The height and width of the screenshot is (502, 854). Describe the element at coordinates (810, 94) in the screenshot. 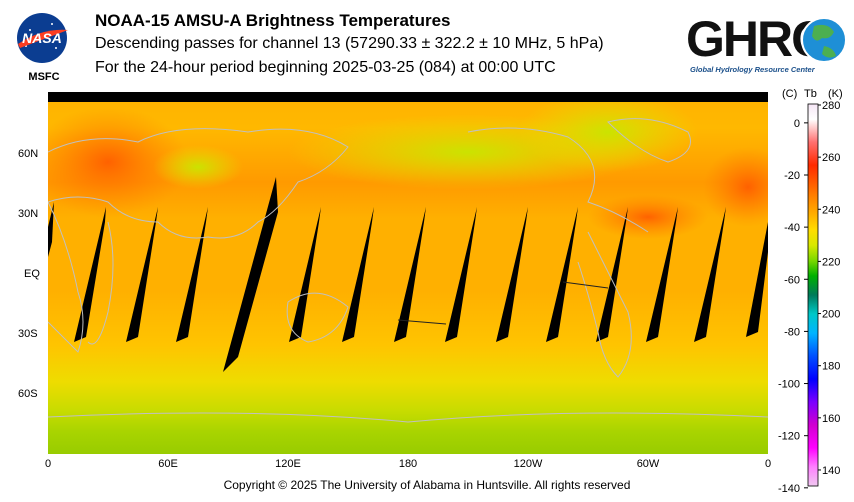

I see `colorbar-label-tb: Tb` at that location.